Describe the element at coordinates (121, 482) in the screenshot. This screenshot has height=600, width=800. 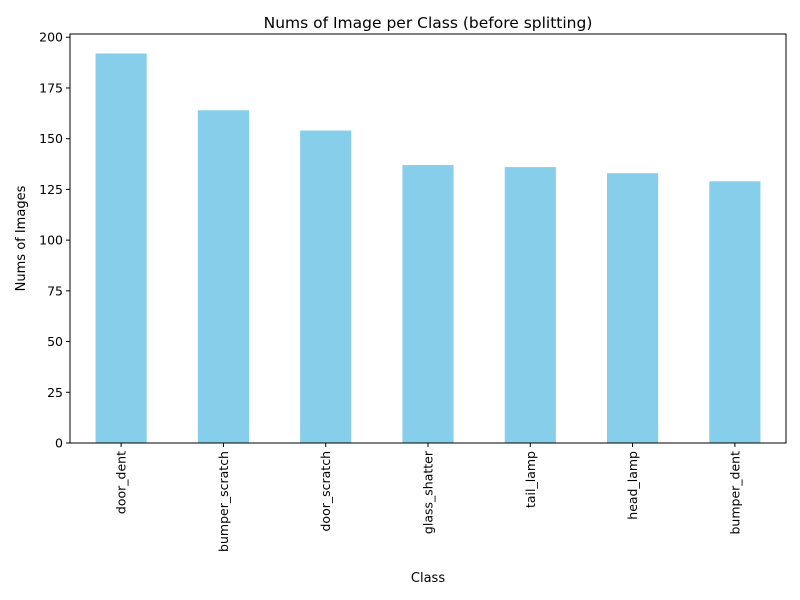
I see `x-tick-label: door_dent` at that location.